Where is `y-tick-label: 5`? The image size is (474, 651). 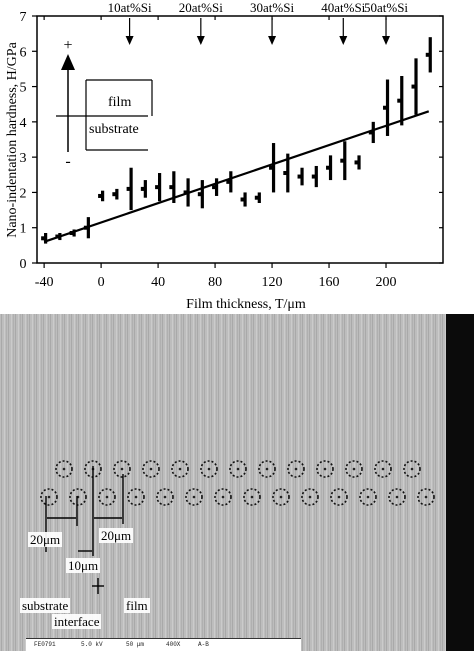 y-tick-label: 5 is located at coordinates (23, 88).